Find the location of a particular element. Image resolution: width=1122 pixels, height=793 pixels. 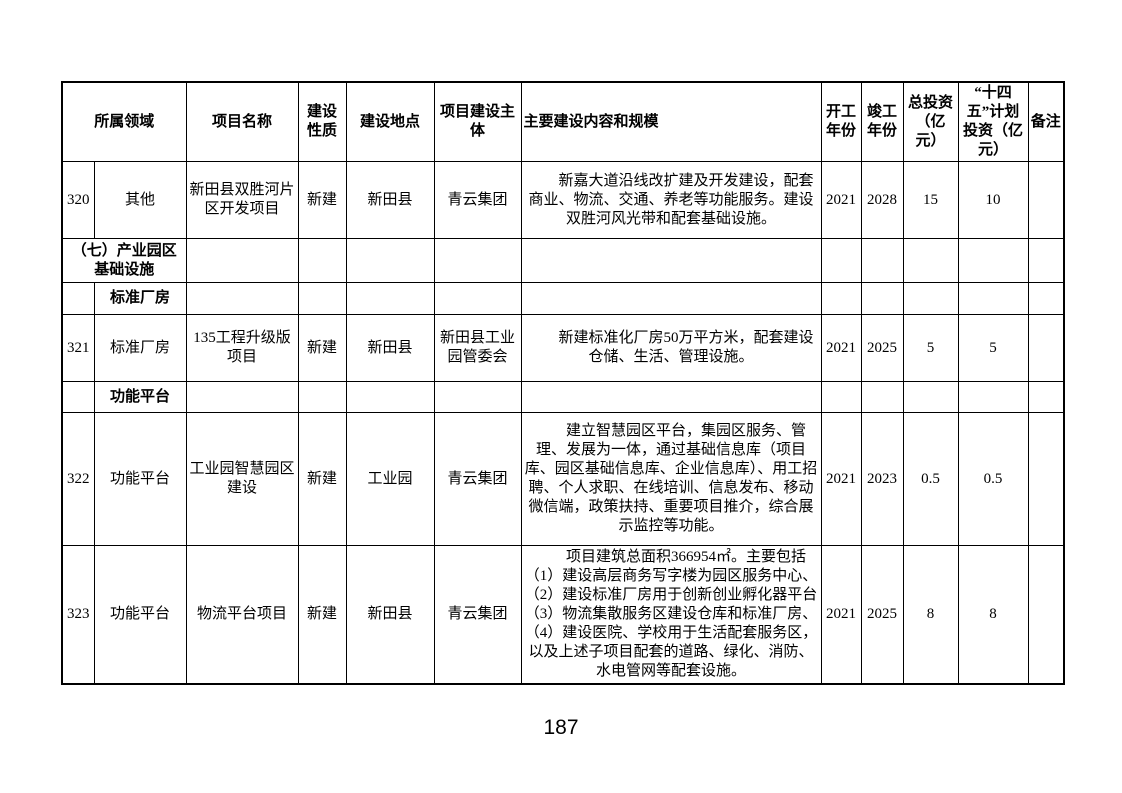

col-header-remark: 备注 is located at coordinates (1046, 121).